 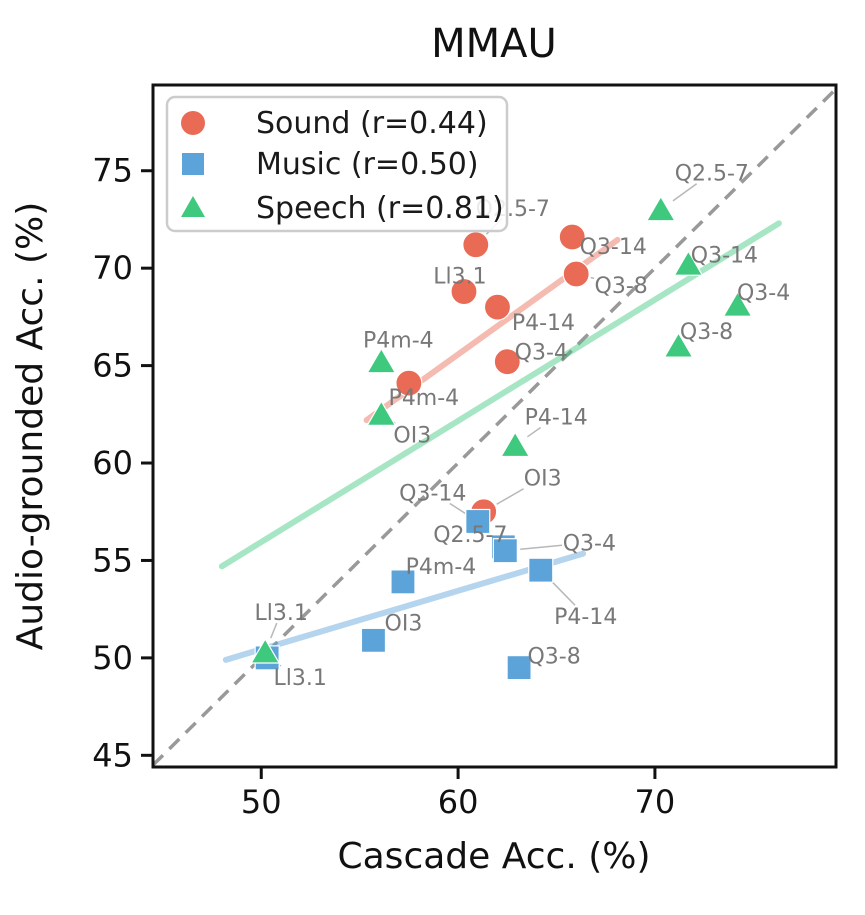 I want to click on point-sound-q2.5-7, so click(x=476, y=245).